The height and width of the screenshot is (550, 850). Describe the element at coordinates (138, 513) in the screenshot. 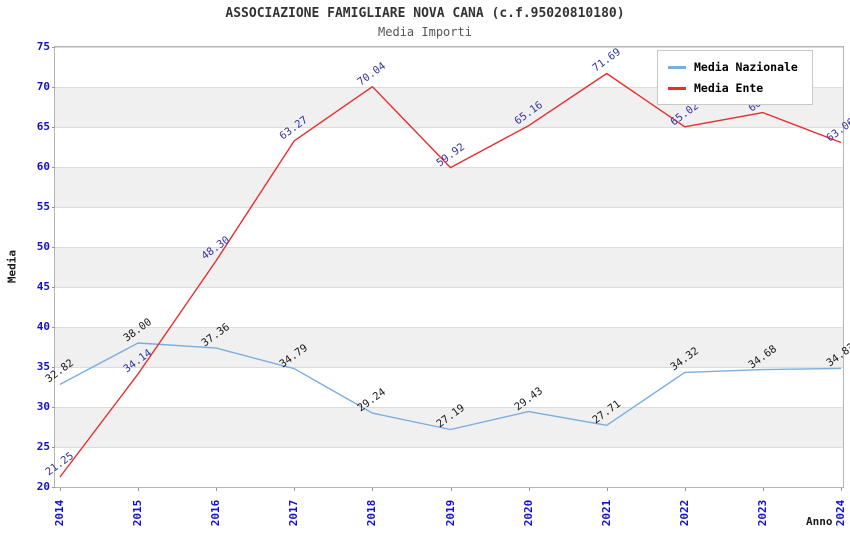

I see `x-tick-label: 2015` at that location.